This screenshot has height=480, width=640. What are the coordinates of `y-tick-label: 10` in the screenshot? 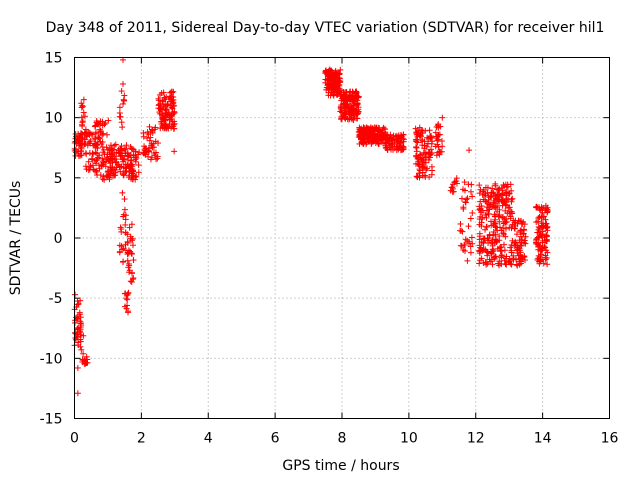 It's located at (54, 119).